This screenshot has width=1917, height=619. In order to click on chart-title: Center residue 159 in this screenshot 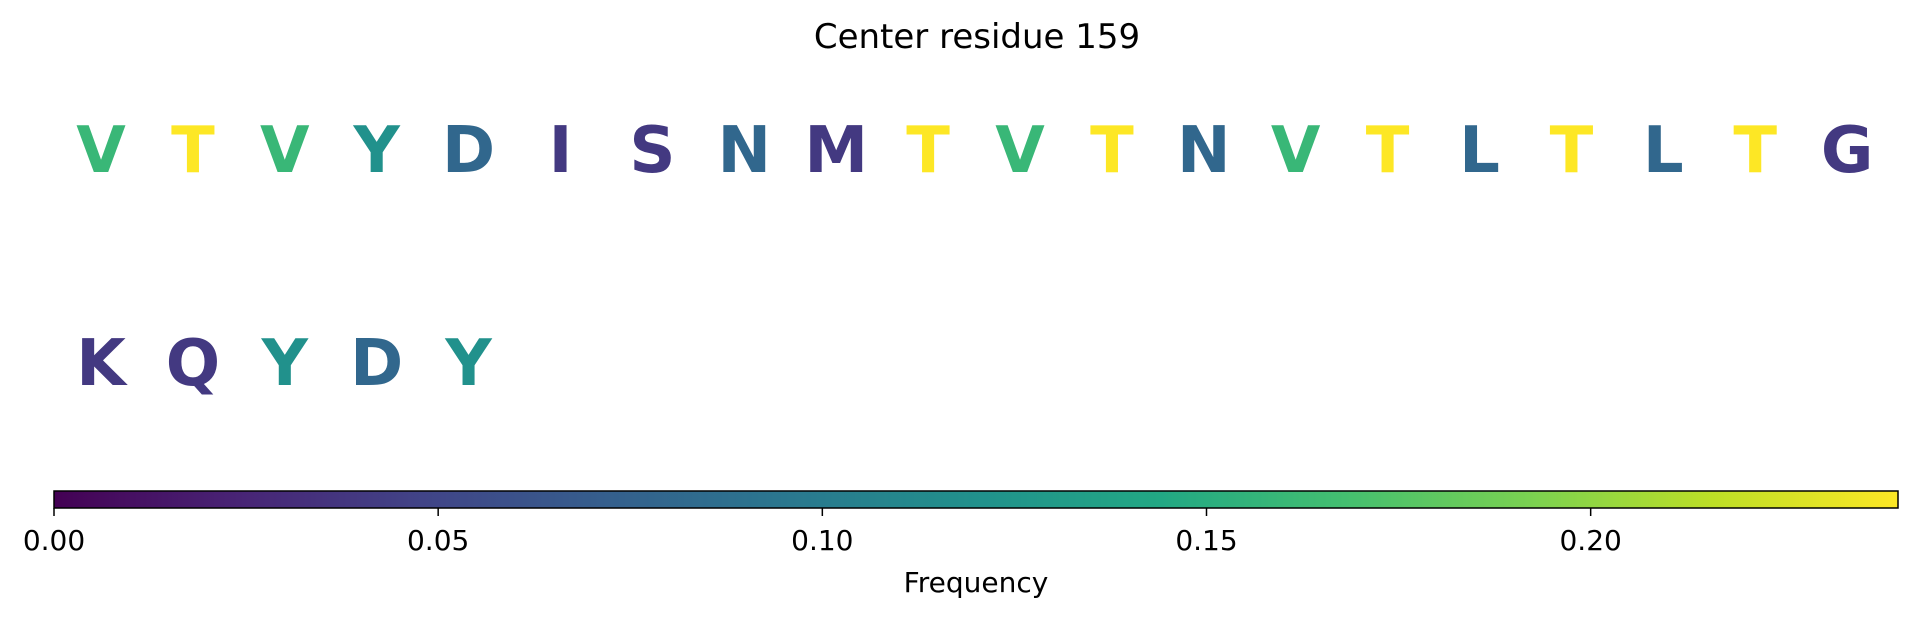, I will do `click(977, 37)`.